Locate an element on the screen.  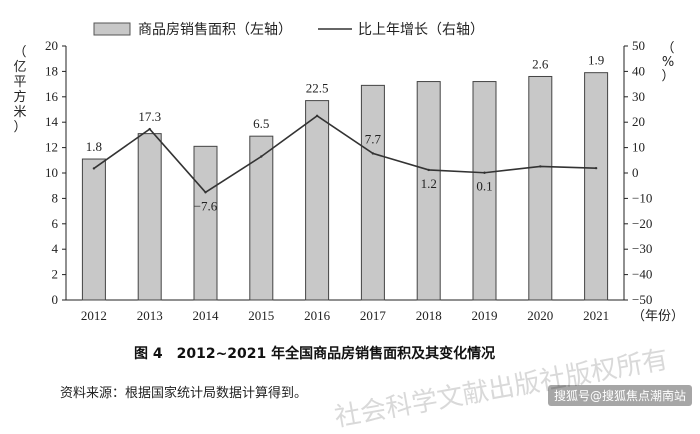
right-tick-label: 40 is located at coordinates (638, 70).